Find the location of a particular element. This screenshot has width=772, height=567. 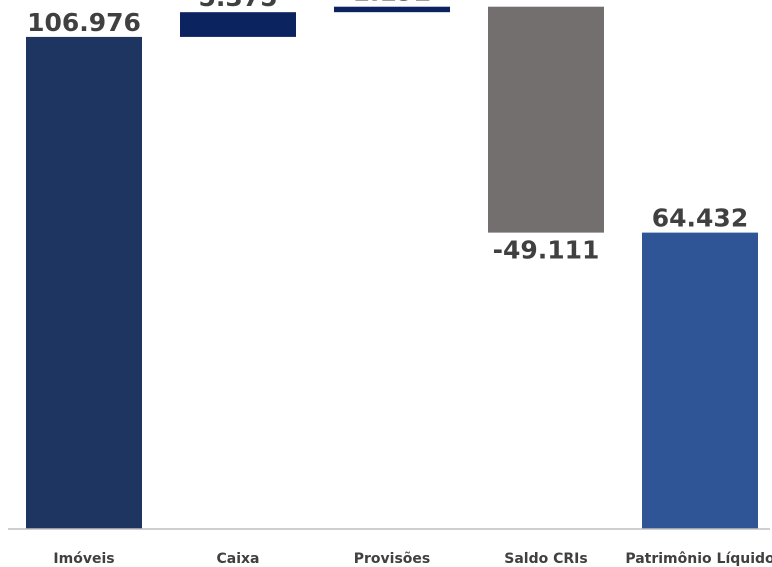

value-label: 106.976 is located at coordinates (84, 22).